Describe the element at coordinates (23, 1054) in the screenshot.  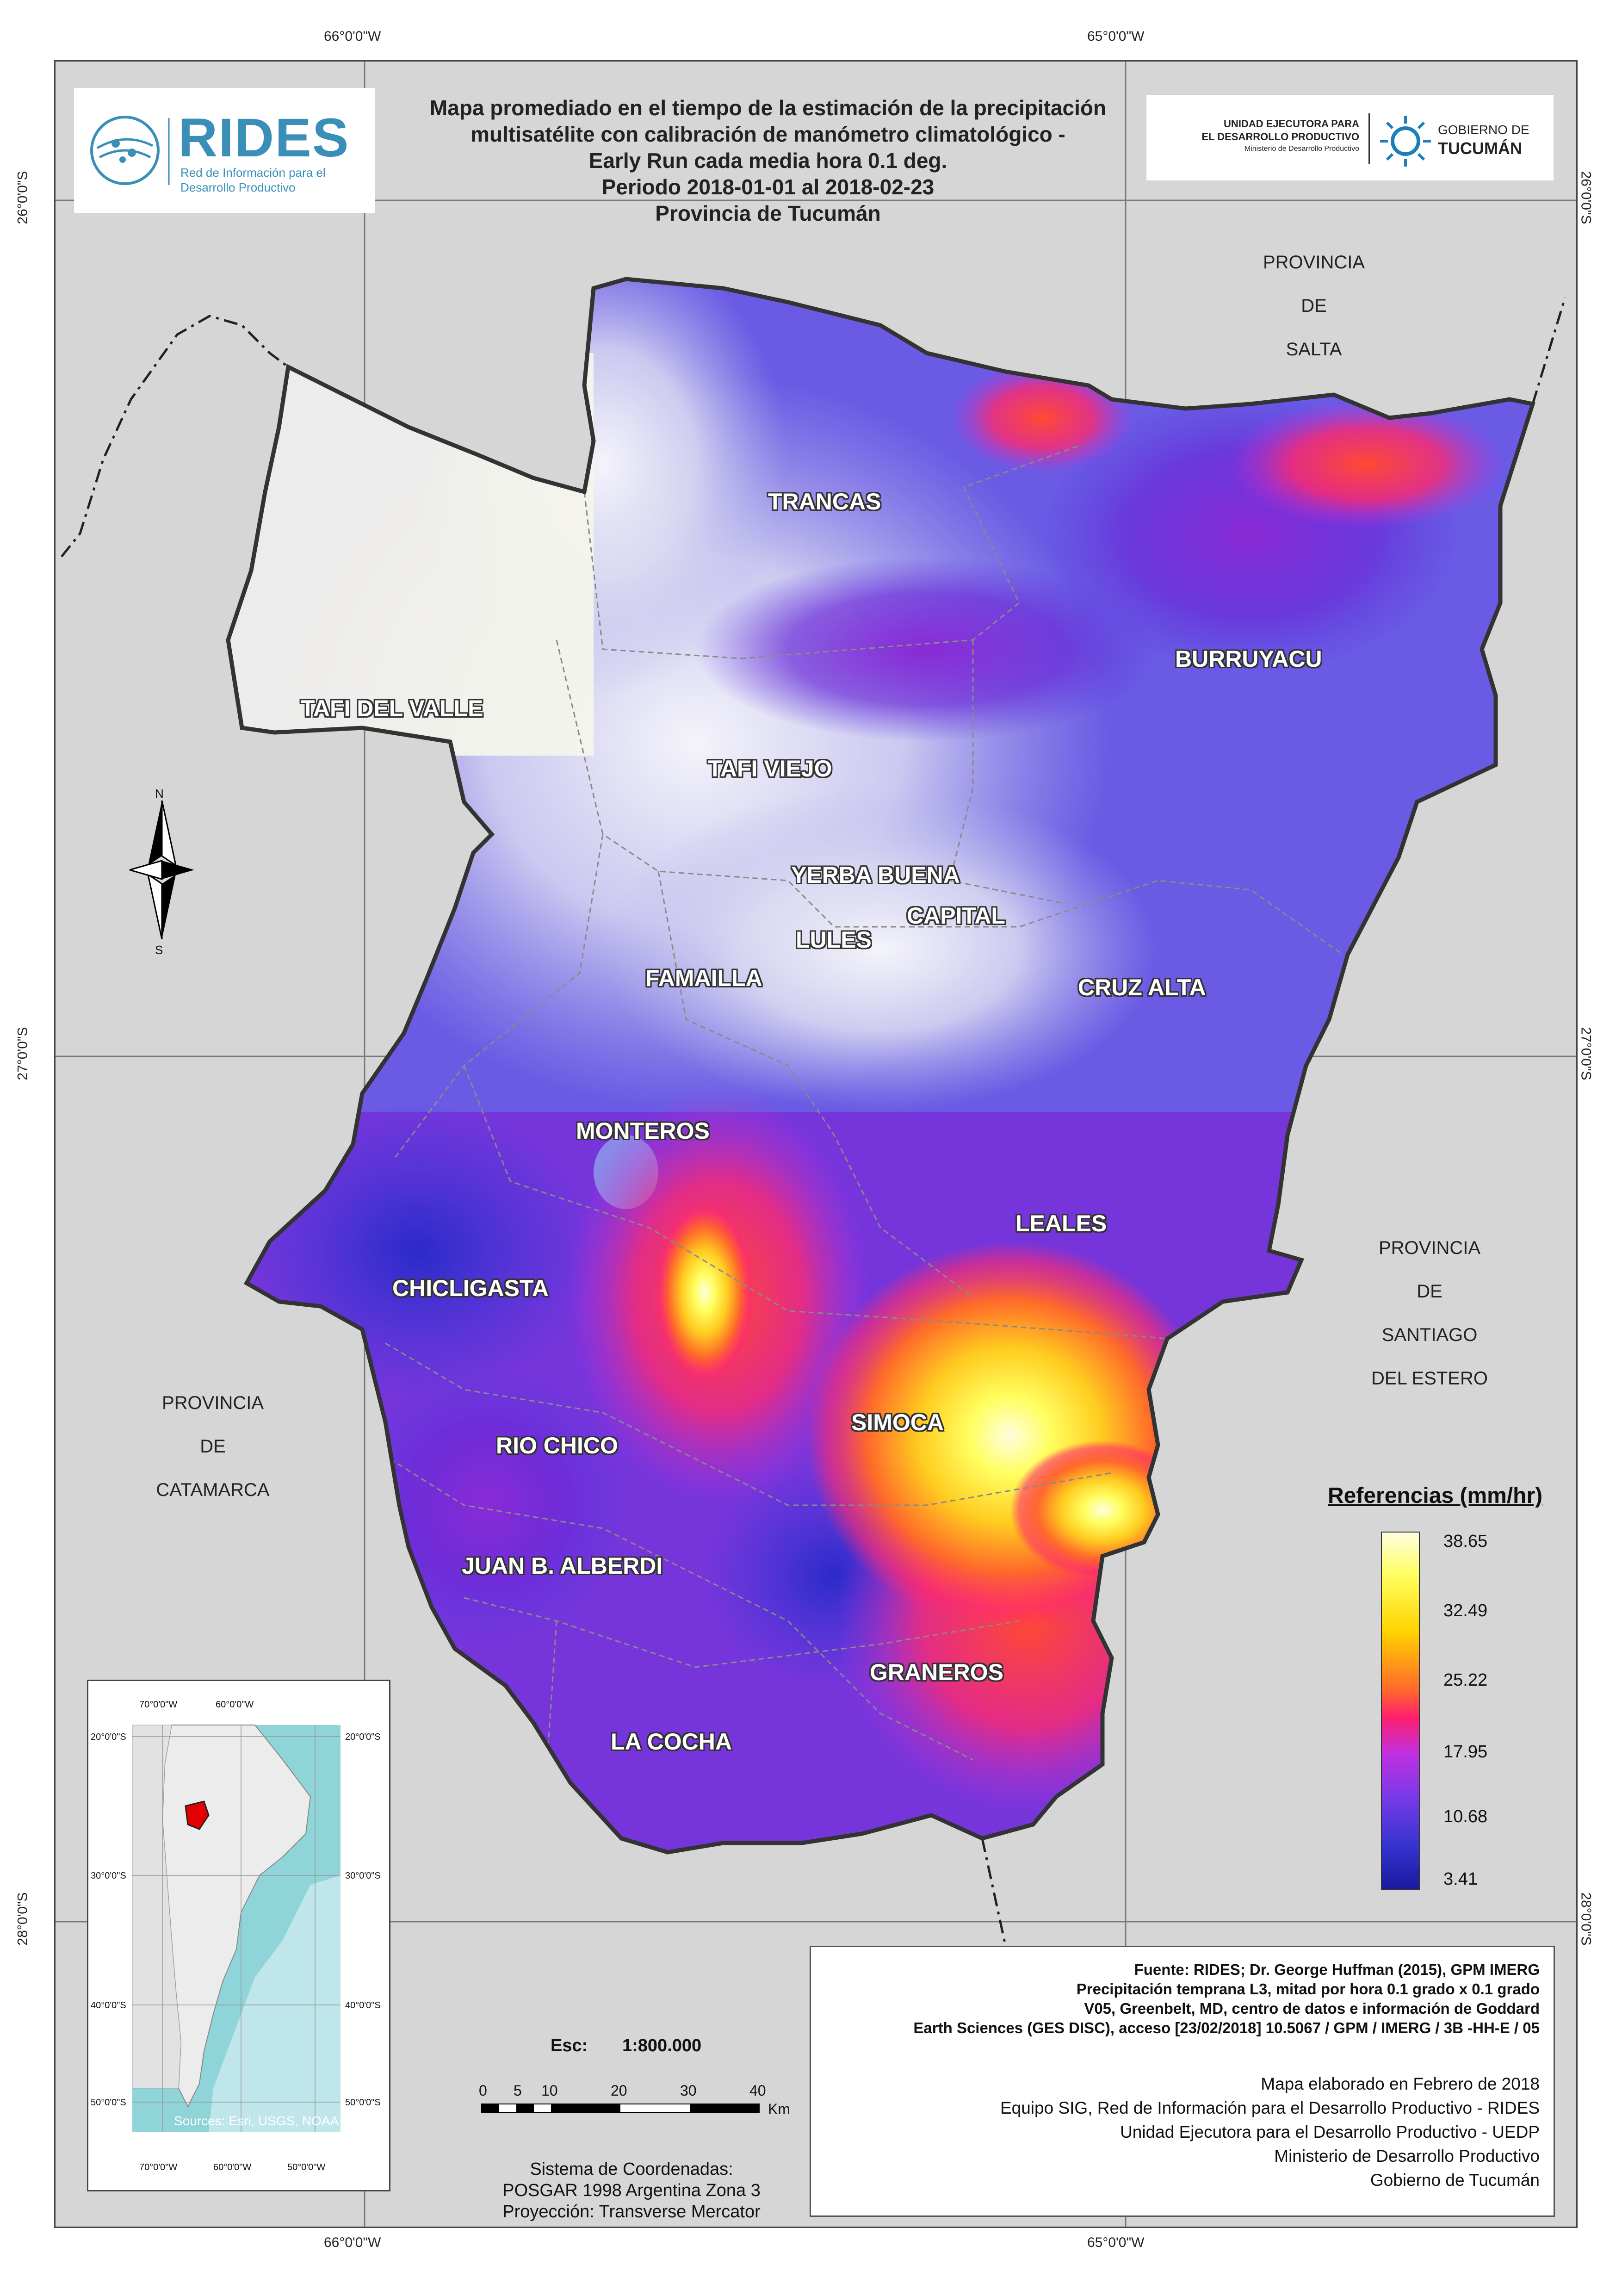
I see `lat-label-27-left: 27°0'0"S` at that location.